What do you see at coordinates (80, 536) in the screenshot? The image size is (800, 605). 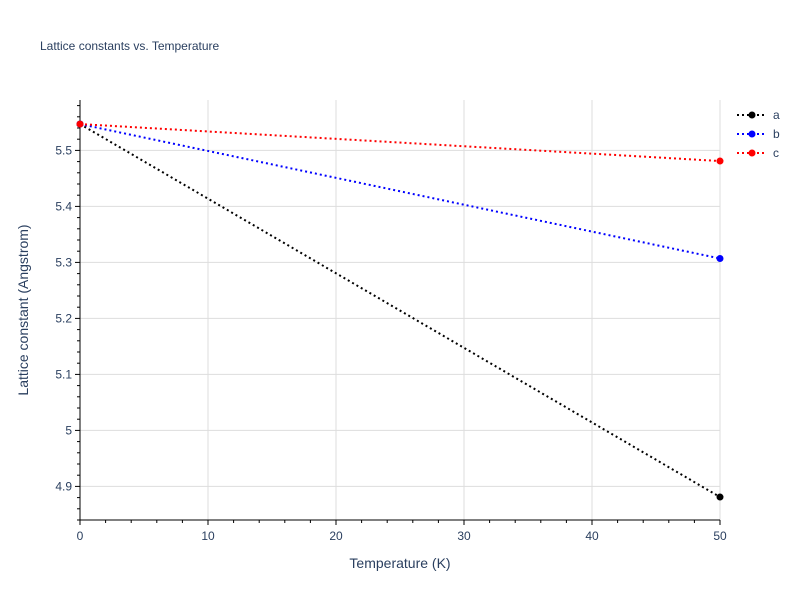 I see `x-tick-label: 0` at bounding box center [80, 536].